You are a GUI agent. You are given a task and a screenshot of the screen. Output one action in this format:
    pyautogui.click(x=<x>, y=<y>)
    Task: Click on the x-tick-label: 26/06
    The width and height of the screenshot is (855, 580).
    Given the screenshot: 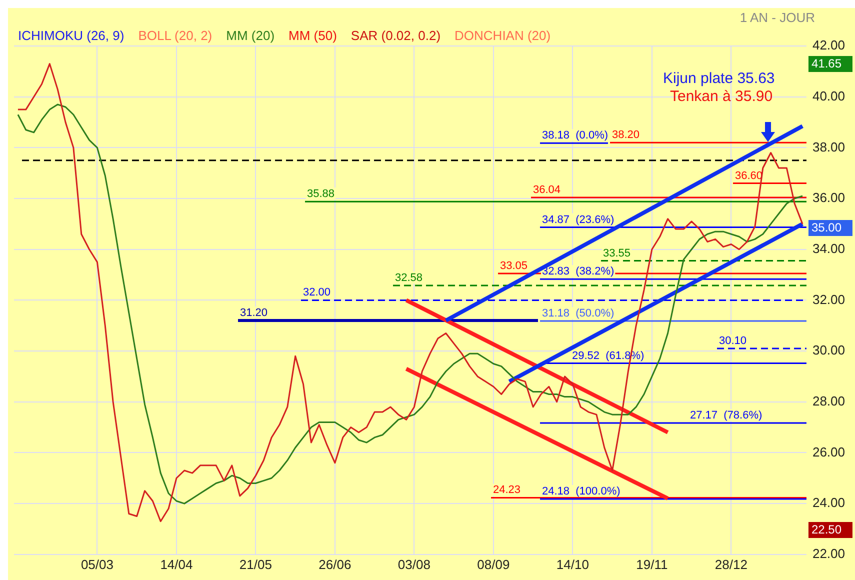 What is the action you would take?
    pyautogui.click(x=335, y=564)
    